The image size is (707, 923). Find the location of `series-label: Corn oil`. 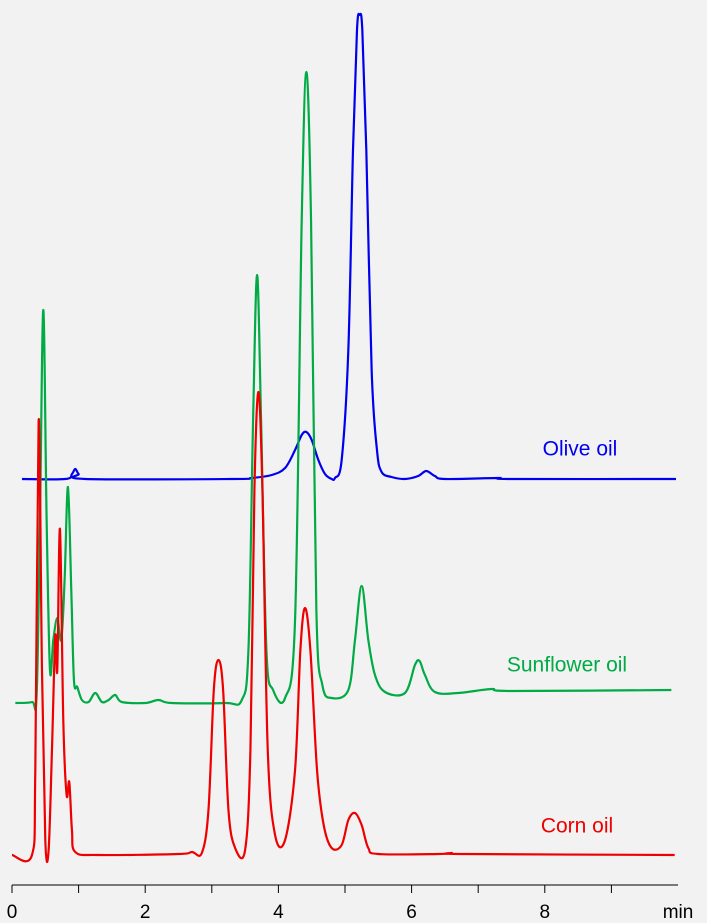

series-label: Corn oil is located at coordinates (577, 826).